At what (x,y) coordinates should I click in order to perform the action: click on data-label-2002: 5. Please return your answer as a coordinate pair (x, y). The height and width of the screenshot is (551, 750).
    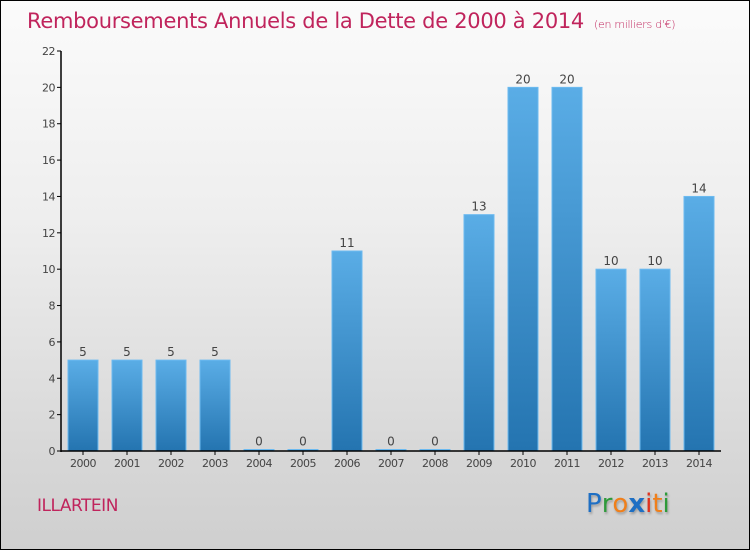
    Looking at the image, I should click on (171, 352).